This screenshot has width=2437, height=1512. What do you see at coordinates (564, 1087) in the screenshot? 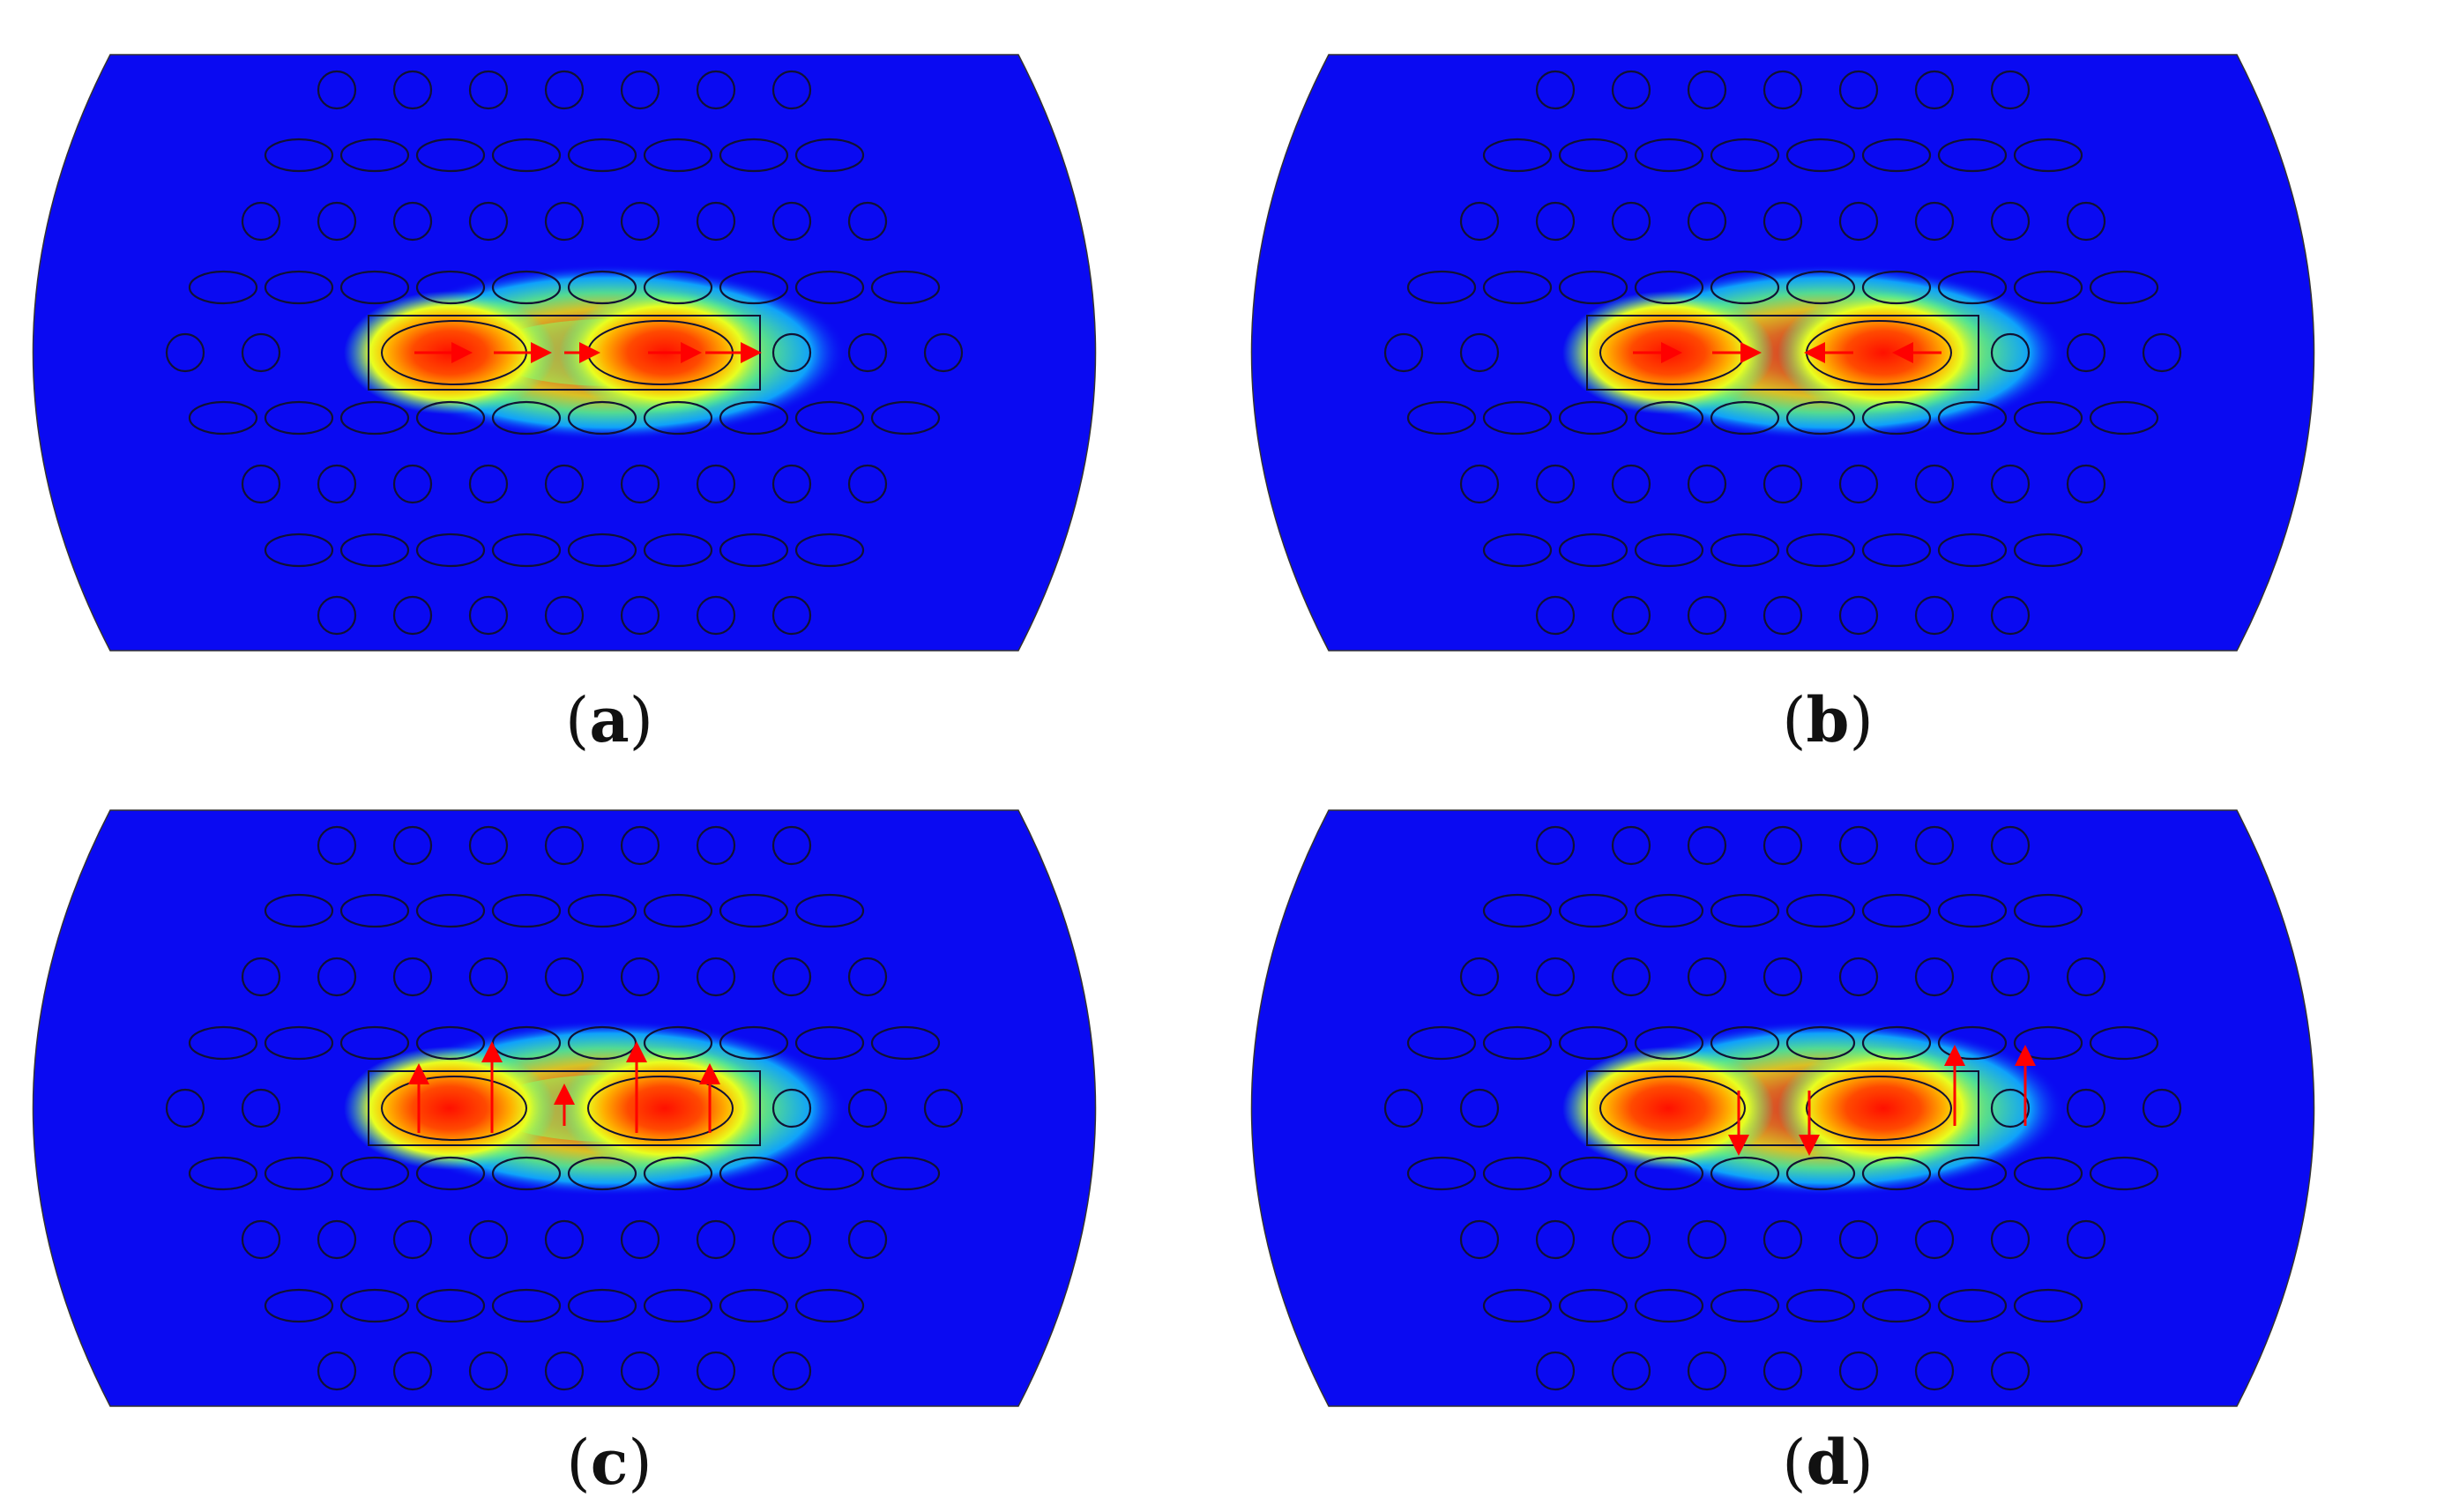
I see `field-arrows` at bounding box center [564, 1087].